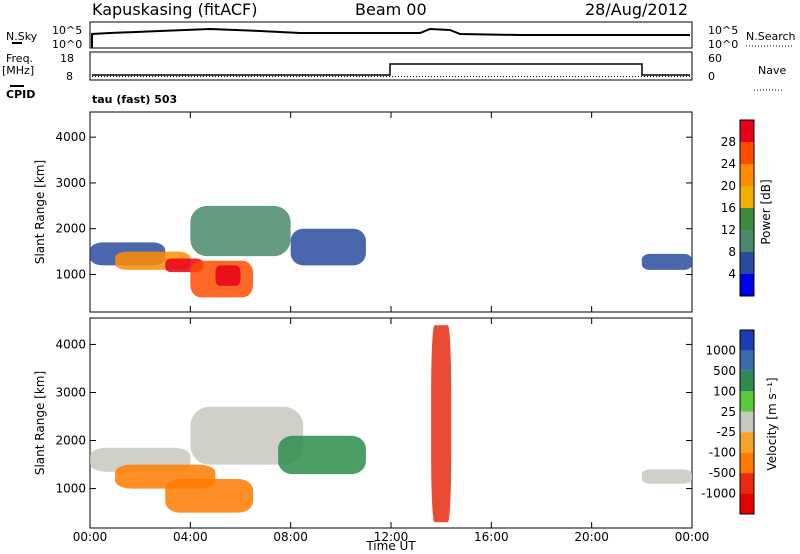 This screenshot has width=800, height=554. Describe the element at coordinates (391, 9) in the screenshot. I see `beam-label: Beam 00` at that location.